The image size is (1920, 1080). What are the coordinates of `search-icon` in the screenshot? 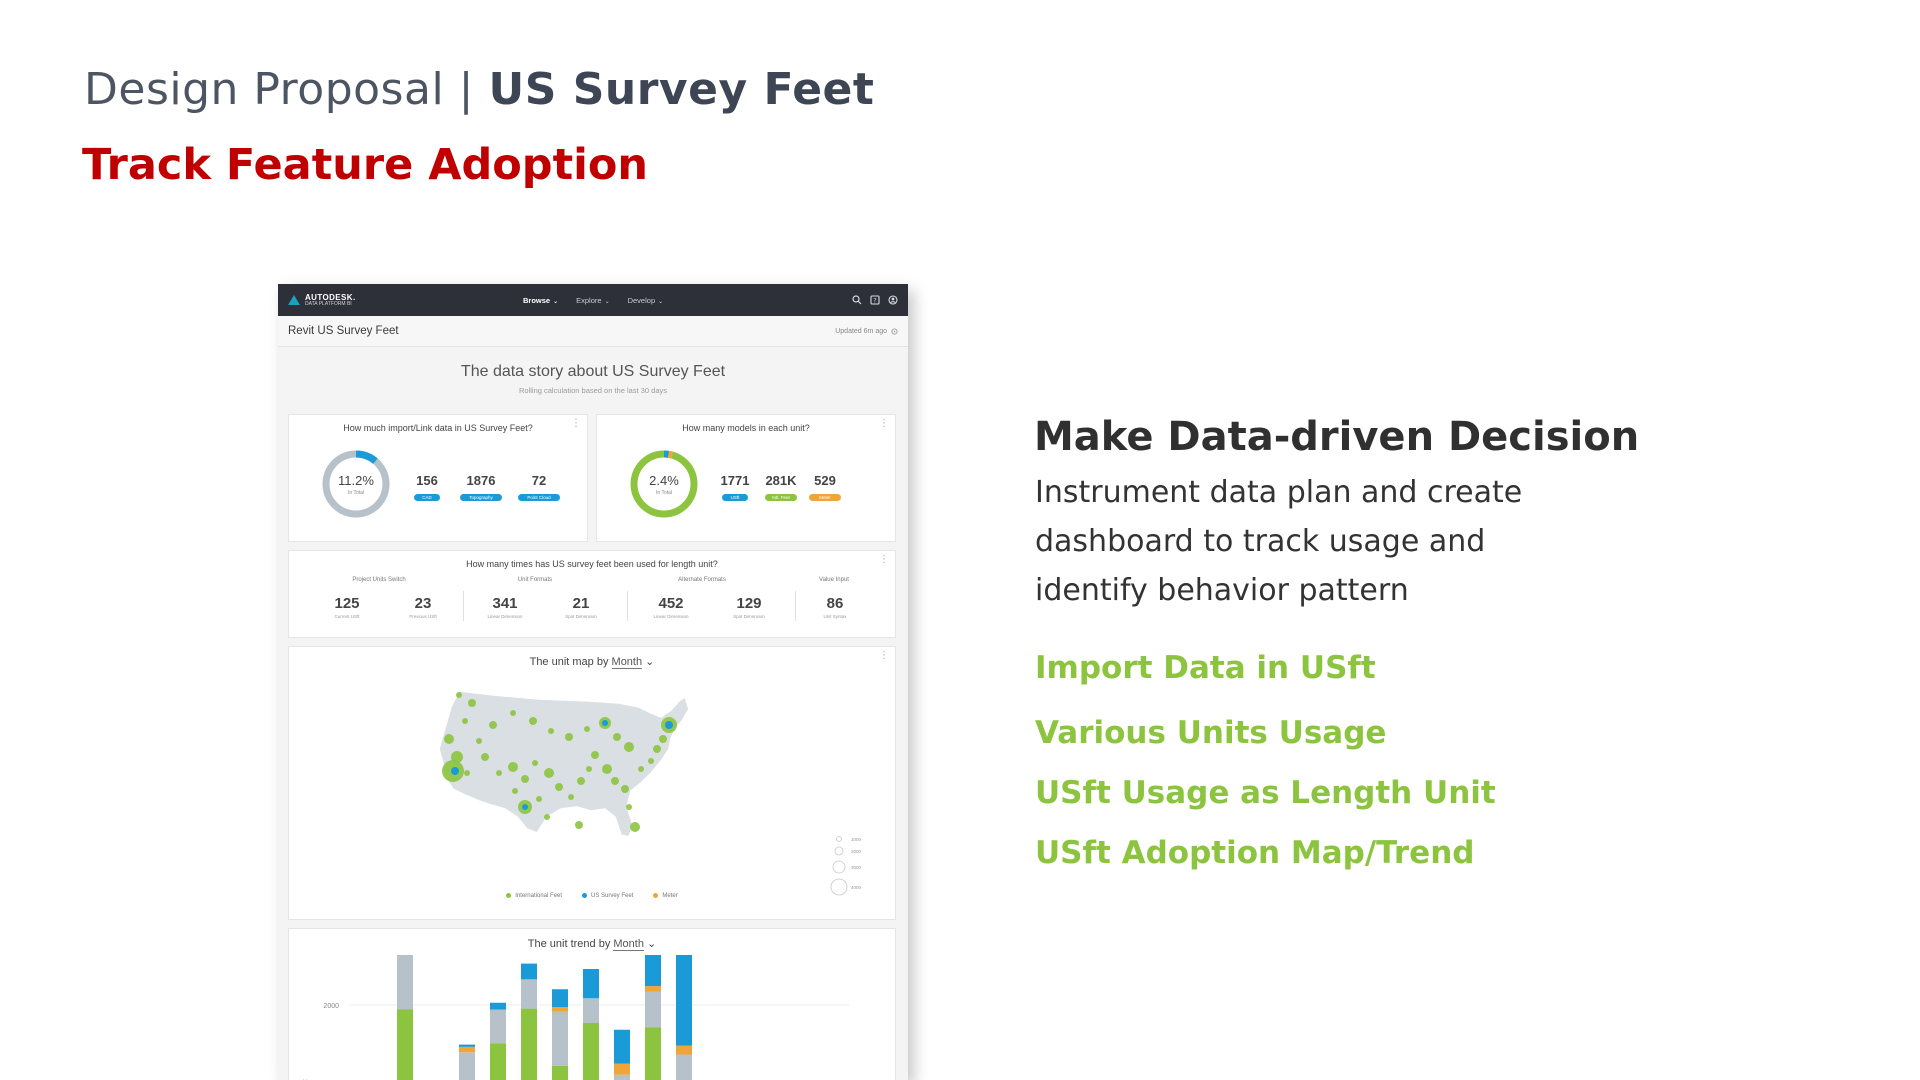 It's located at (857, 300).